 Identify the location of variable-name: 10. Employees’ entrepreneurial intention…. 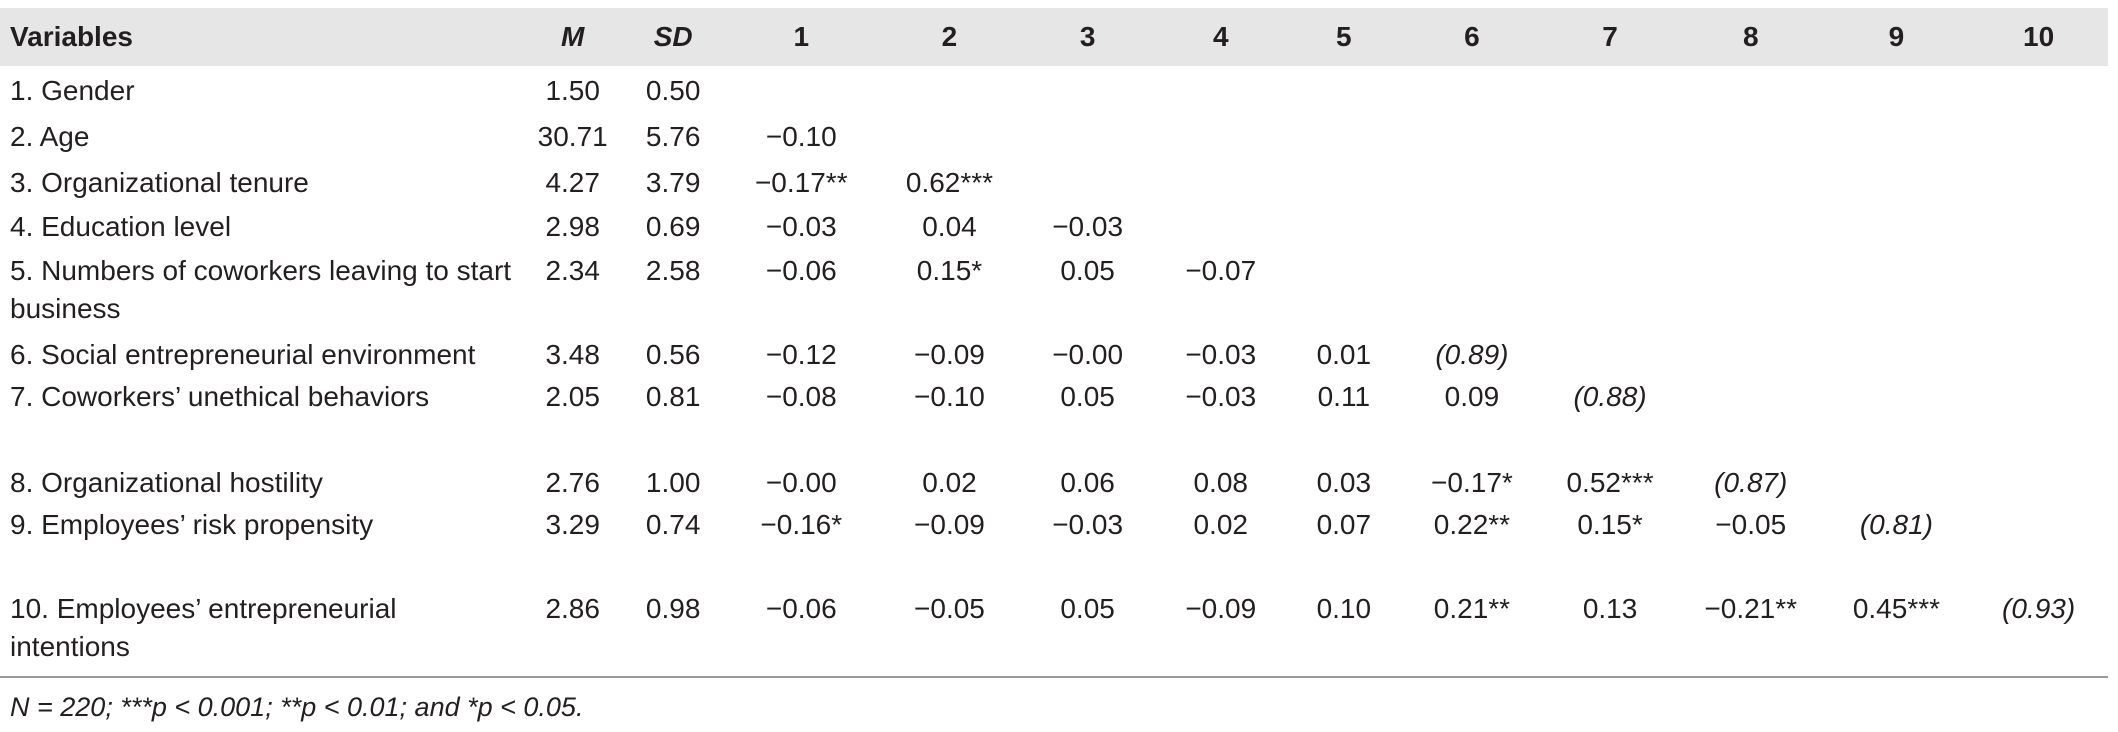
(261, 634).